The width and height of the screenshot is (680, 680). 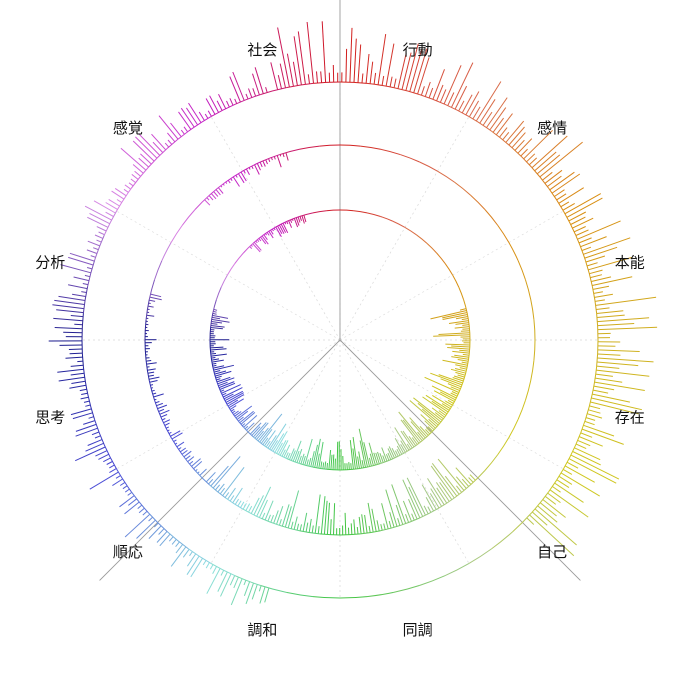 I want to click on category-label: 分析, so click(x=50, y=262).